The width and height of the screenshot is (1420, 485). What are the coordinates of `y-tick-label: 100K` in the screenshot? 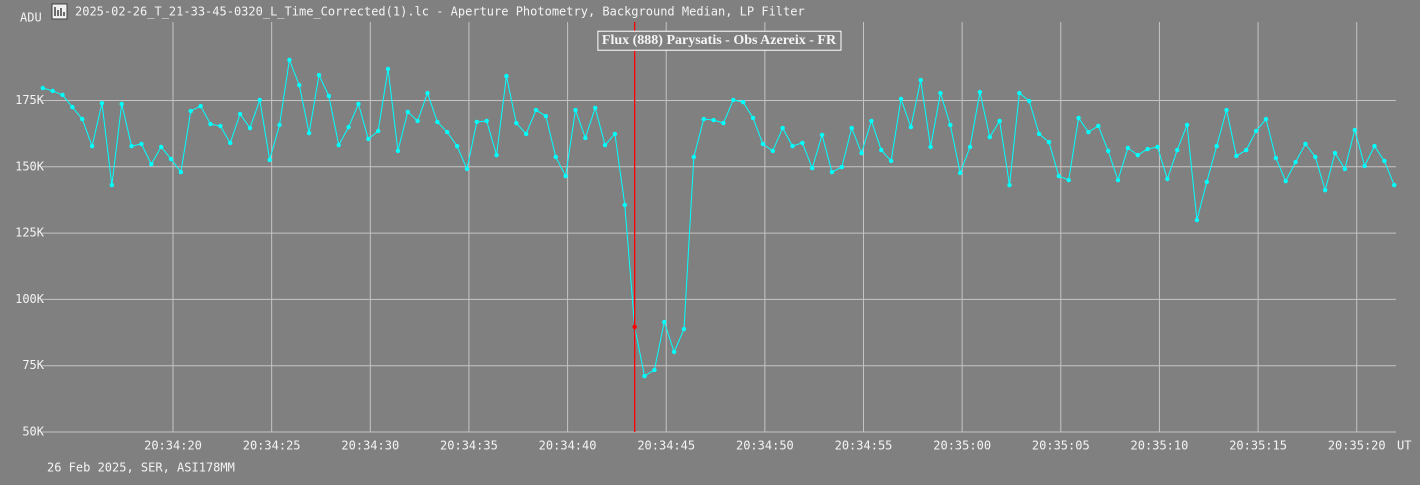 It's located at (30, 299).